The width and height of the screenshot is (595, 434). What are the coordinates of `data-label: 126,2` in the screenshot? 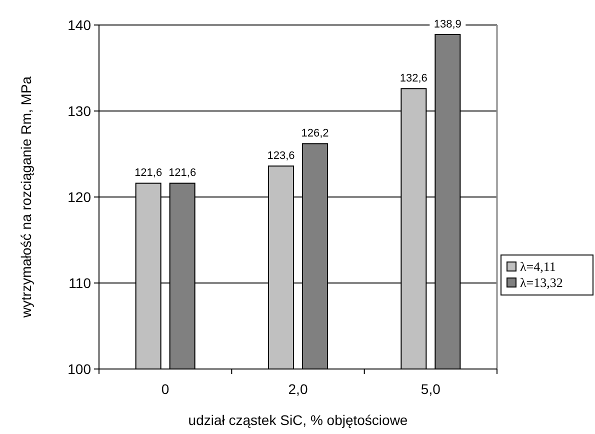 It's located at (315, 134).